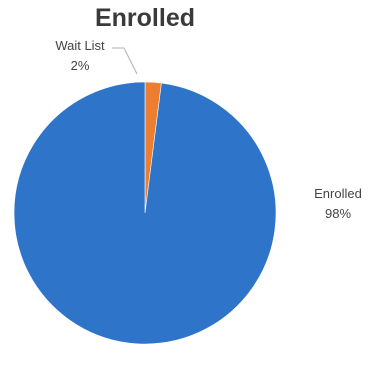 The width and height of the screenshot is (373, 369). What do you see at coordinates (80, 65) in the screenshot?
I see `data-label-value-wait-list: 2%` at bounding box center [80, 65].